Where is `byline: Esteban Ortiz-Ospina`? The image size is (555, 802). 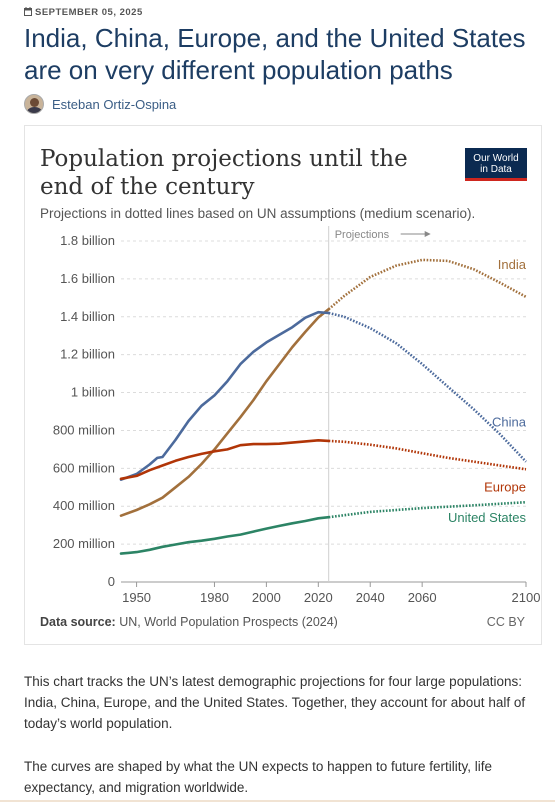 byline: Esteban Ortiz-Ospina is located at coordinates (100, 104).